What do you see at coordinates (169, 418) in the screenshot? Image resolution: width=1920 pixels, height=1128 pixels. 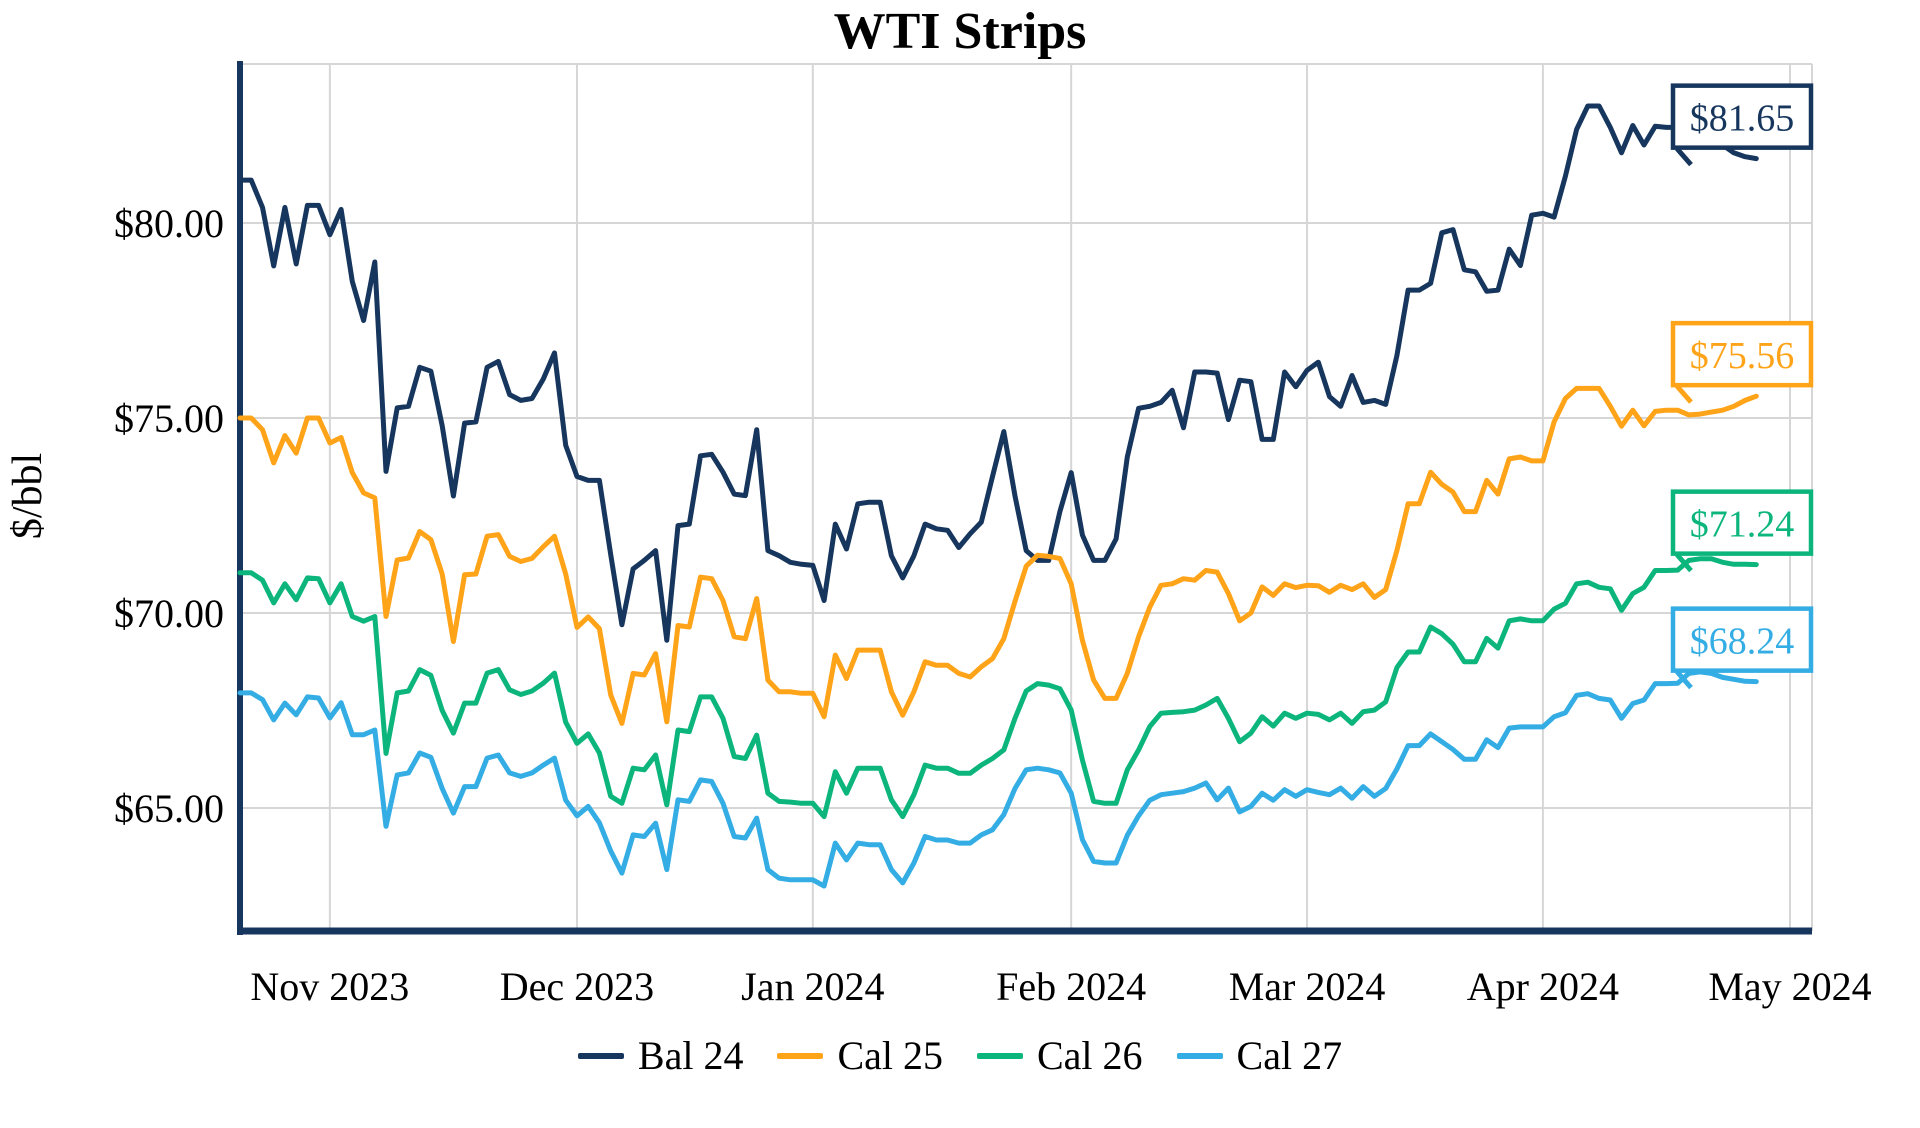 I see `y-tick-label: $75.00` at bounding box center [169, 418].